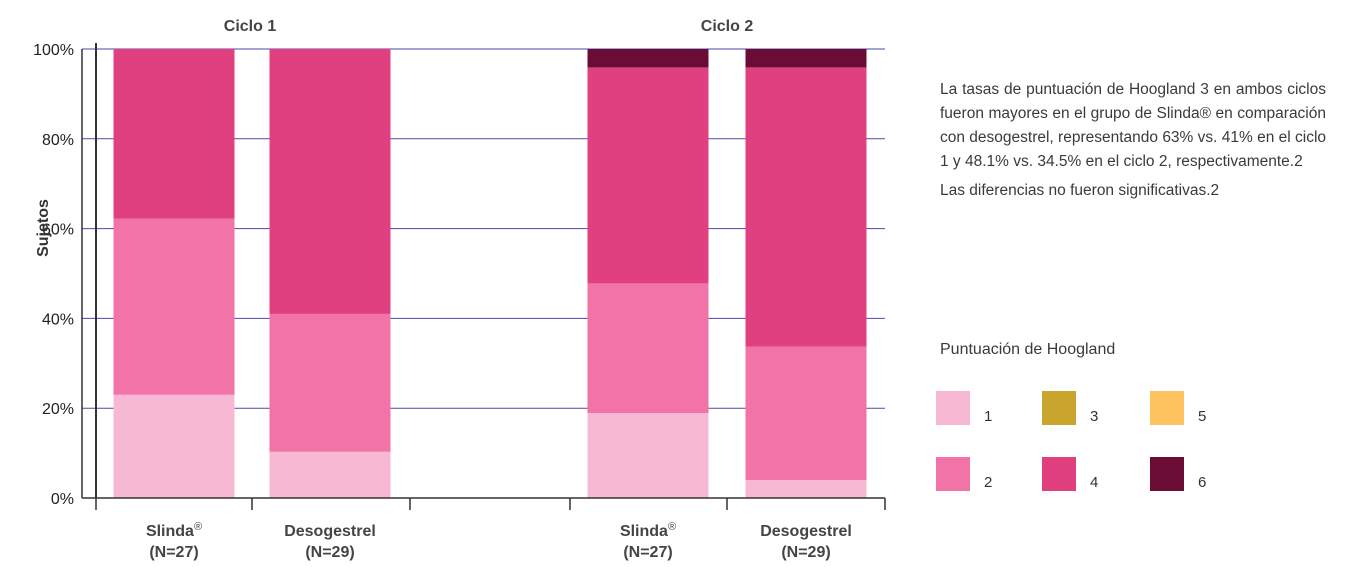 This screenshot has height=567, width=1363. What do you see at coordinates (58, 319) in the screenshot?
I see `y-tick-label: 40%` at bounding box center [58, 319].